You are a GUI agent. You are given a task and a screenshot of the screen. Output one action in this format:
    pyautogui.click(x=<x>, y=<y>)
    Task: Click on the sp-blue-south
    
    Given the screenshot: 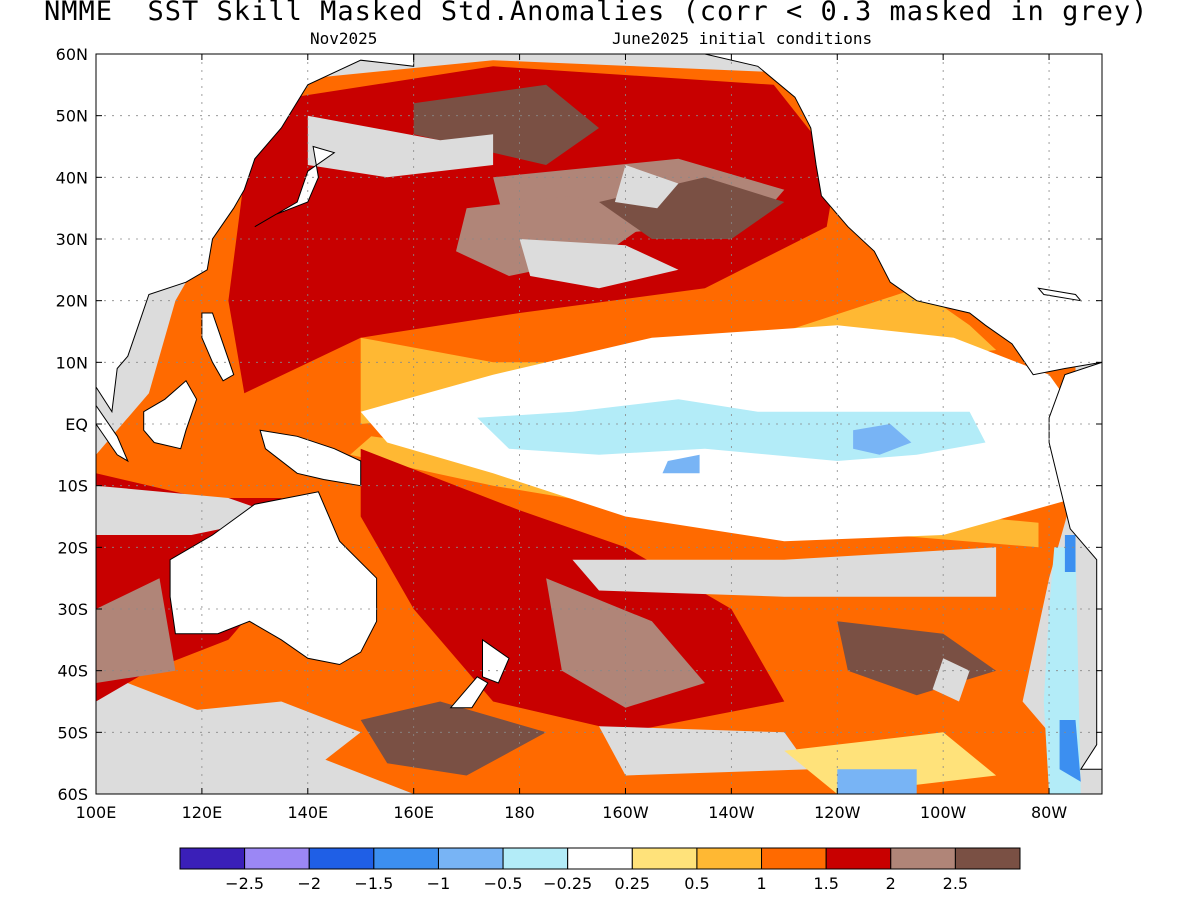 What is the action you would take?
    pyautogui.click(x=877, y=781)
    